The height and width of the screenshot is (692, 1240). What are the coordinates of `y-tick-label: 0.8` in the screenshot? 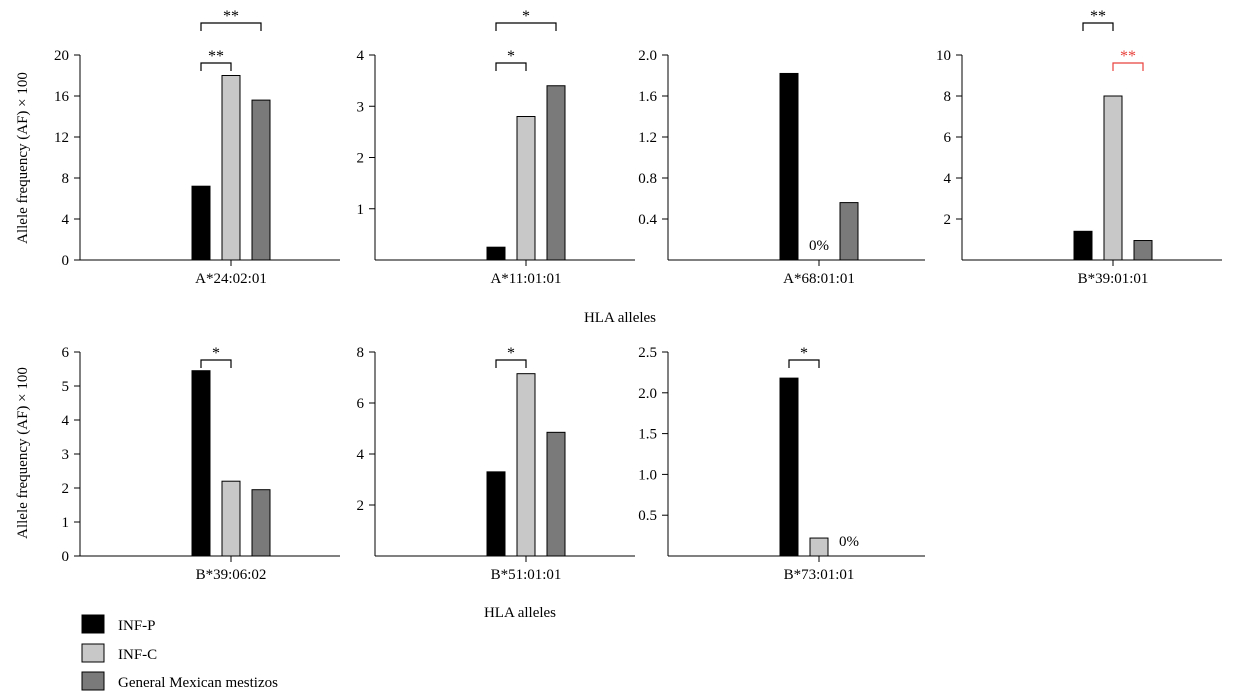 It's located at (647, 179).